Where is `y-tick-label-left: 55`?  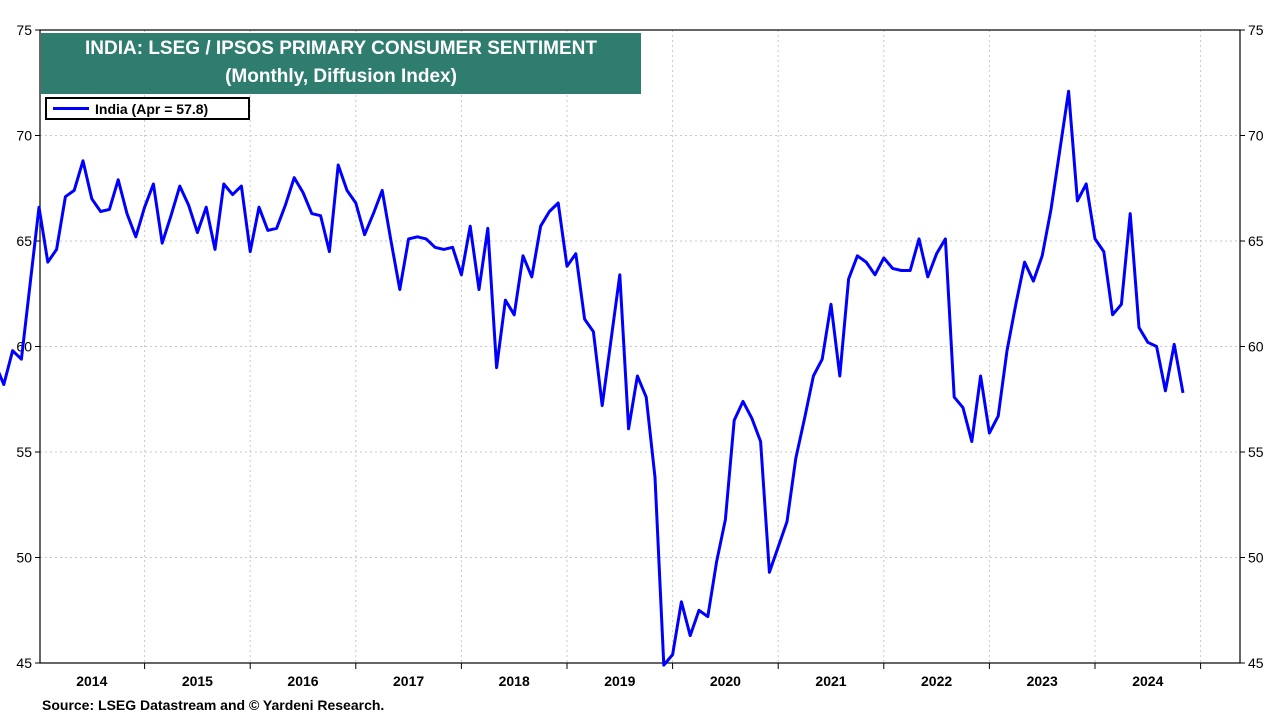 y-tick-label-left: 55 is located at coordinates (24, 452).